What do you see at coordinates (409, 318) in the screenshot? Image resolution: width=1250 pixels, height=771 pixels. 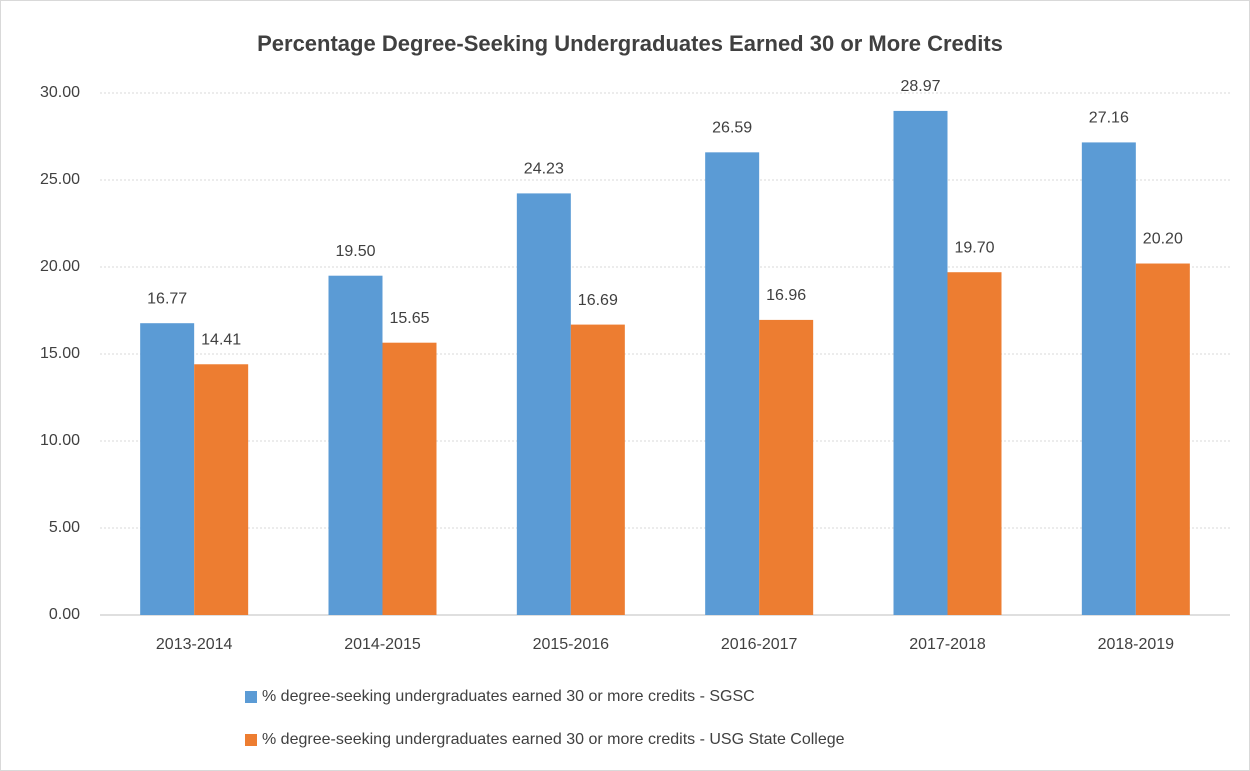 I see `data-label: 15.65` at bounding box center [409, 318].